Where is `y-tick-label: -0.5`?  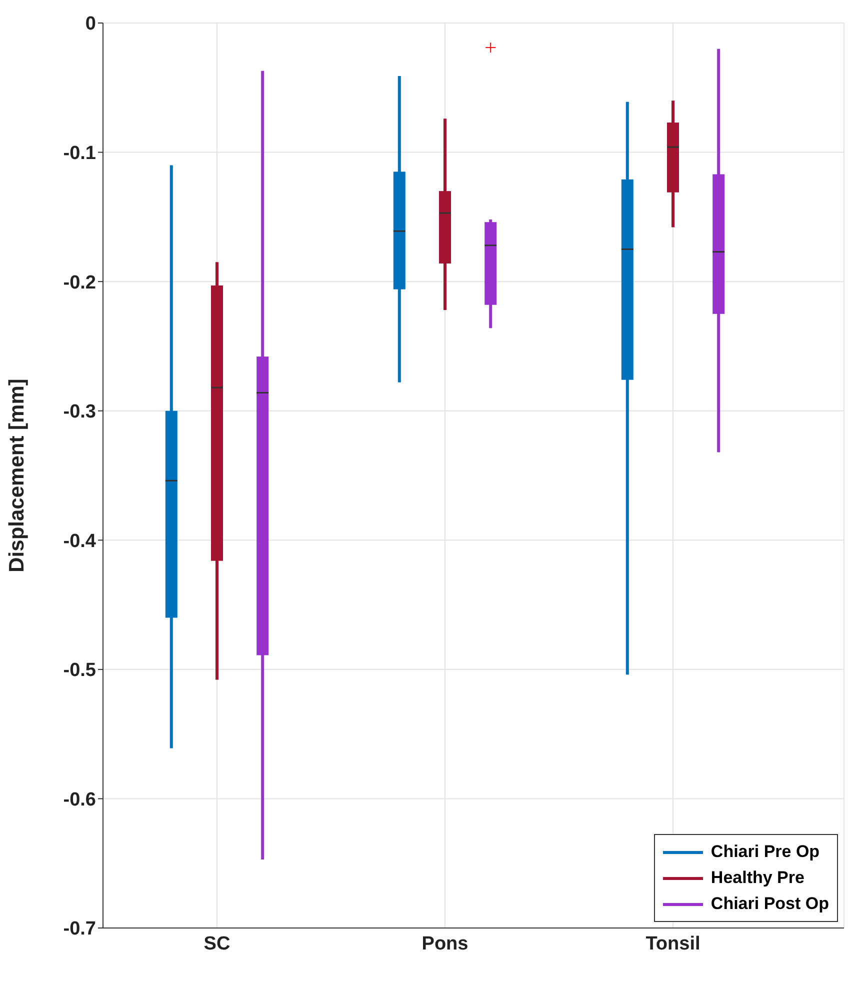
y-tick-label: -0.5 is located at coordinates (79, 671).